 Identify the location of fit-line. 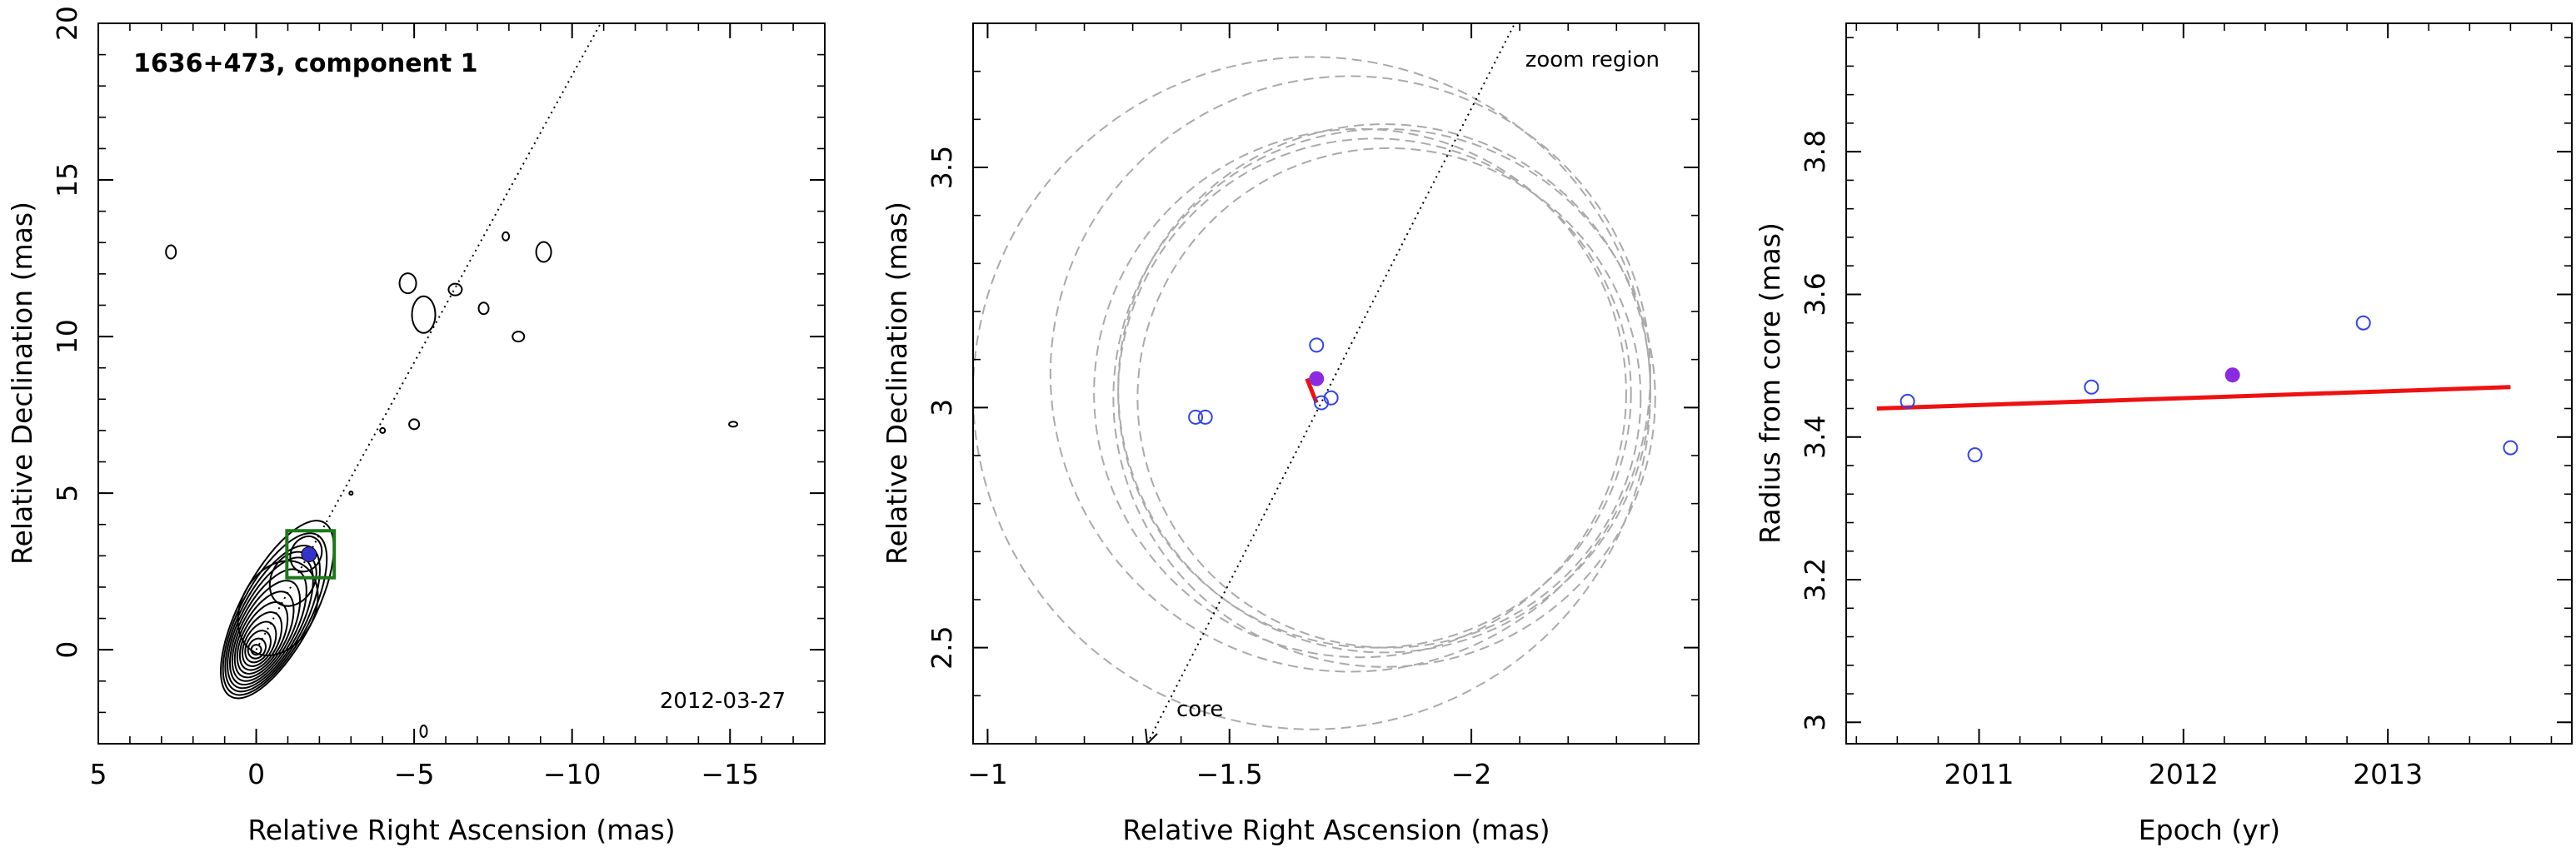
(2193, 398).